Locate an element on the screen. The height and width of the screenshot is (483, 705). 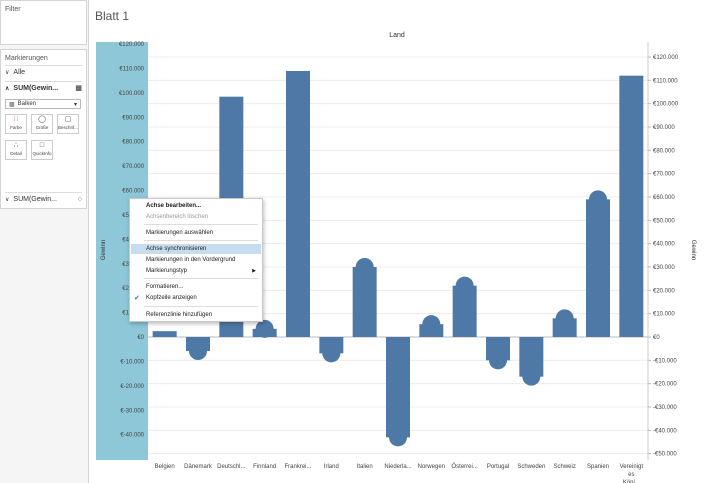
checkmark-icon: ✔ is located at coordinates (137, 298).